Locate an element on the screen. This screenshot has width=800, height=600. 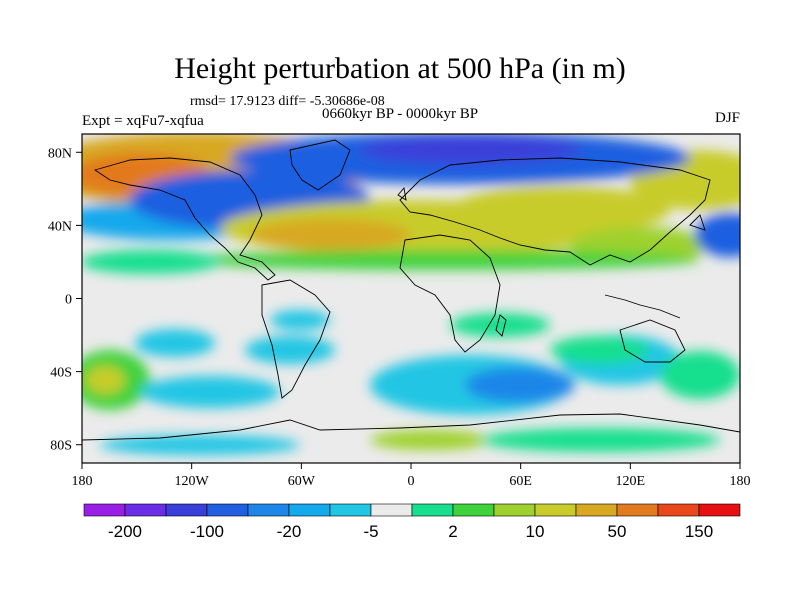
colorbar-label: 10 is located at coordinates (535, 531).